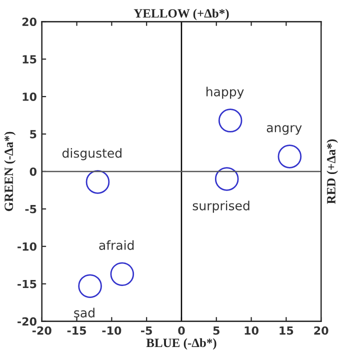  What do you see at coordinates (27, 321) in the screenshot?
I see `y-tick-label: -20` at bounding box center [27, 321].